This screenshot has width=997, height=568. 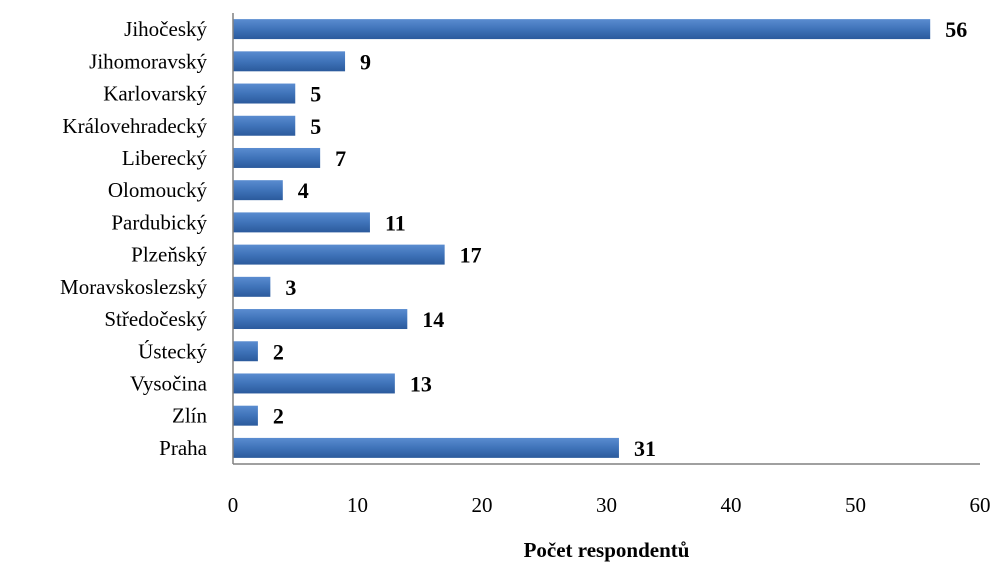 I want to click on category-label-2: Karlovarský, so click(x=155, y=94).